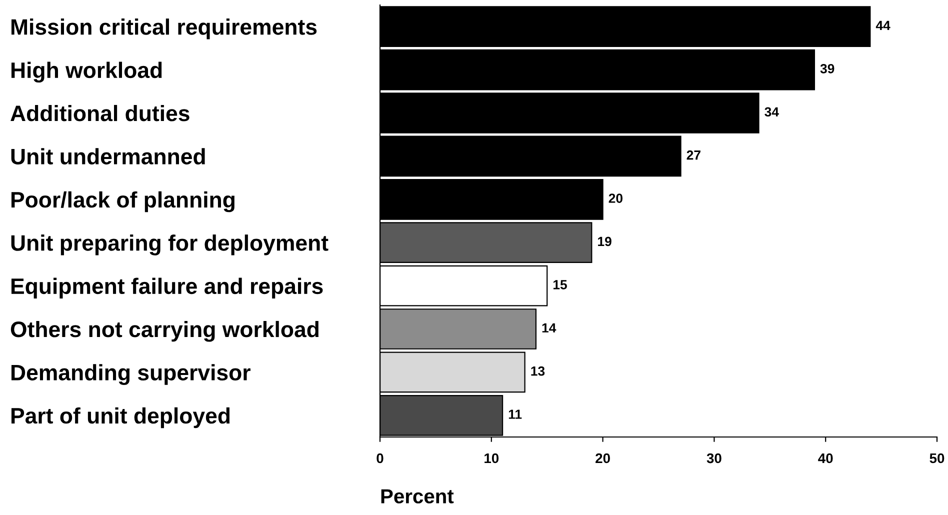 This screenshot has width=948, height=515. Describe the element at coordinates (380, 458) in the screenshot. I see `x-tick-label: 0` at that location.